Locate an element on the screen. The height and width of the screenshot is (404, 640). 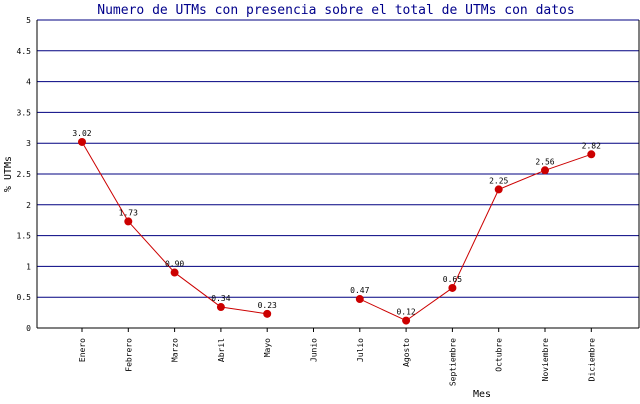
x-tick-label: Febrero is located at coordinates (128, 355).